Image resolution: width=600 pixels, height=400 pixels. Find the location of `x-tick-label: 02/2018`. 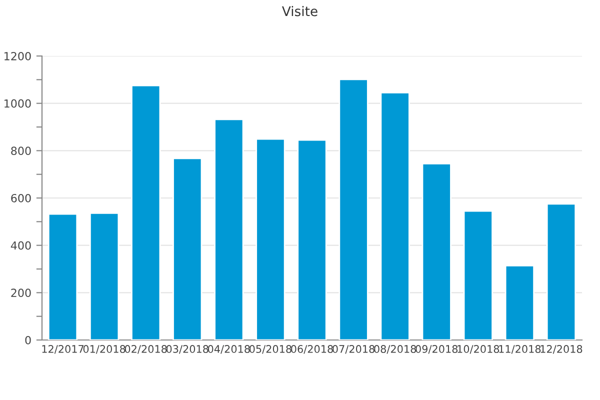

x-tick-label: 02/2018 is located at coordinates (145, 349).